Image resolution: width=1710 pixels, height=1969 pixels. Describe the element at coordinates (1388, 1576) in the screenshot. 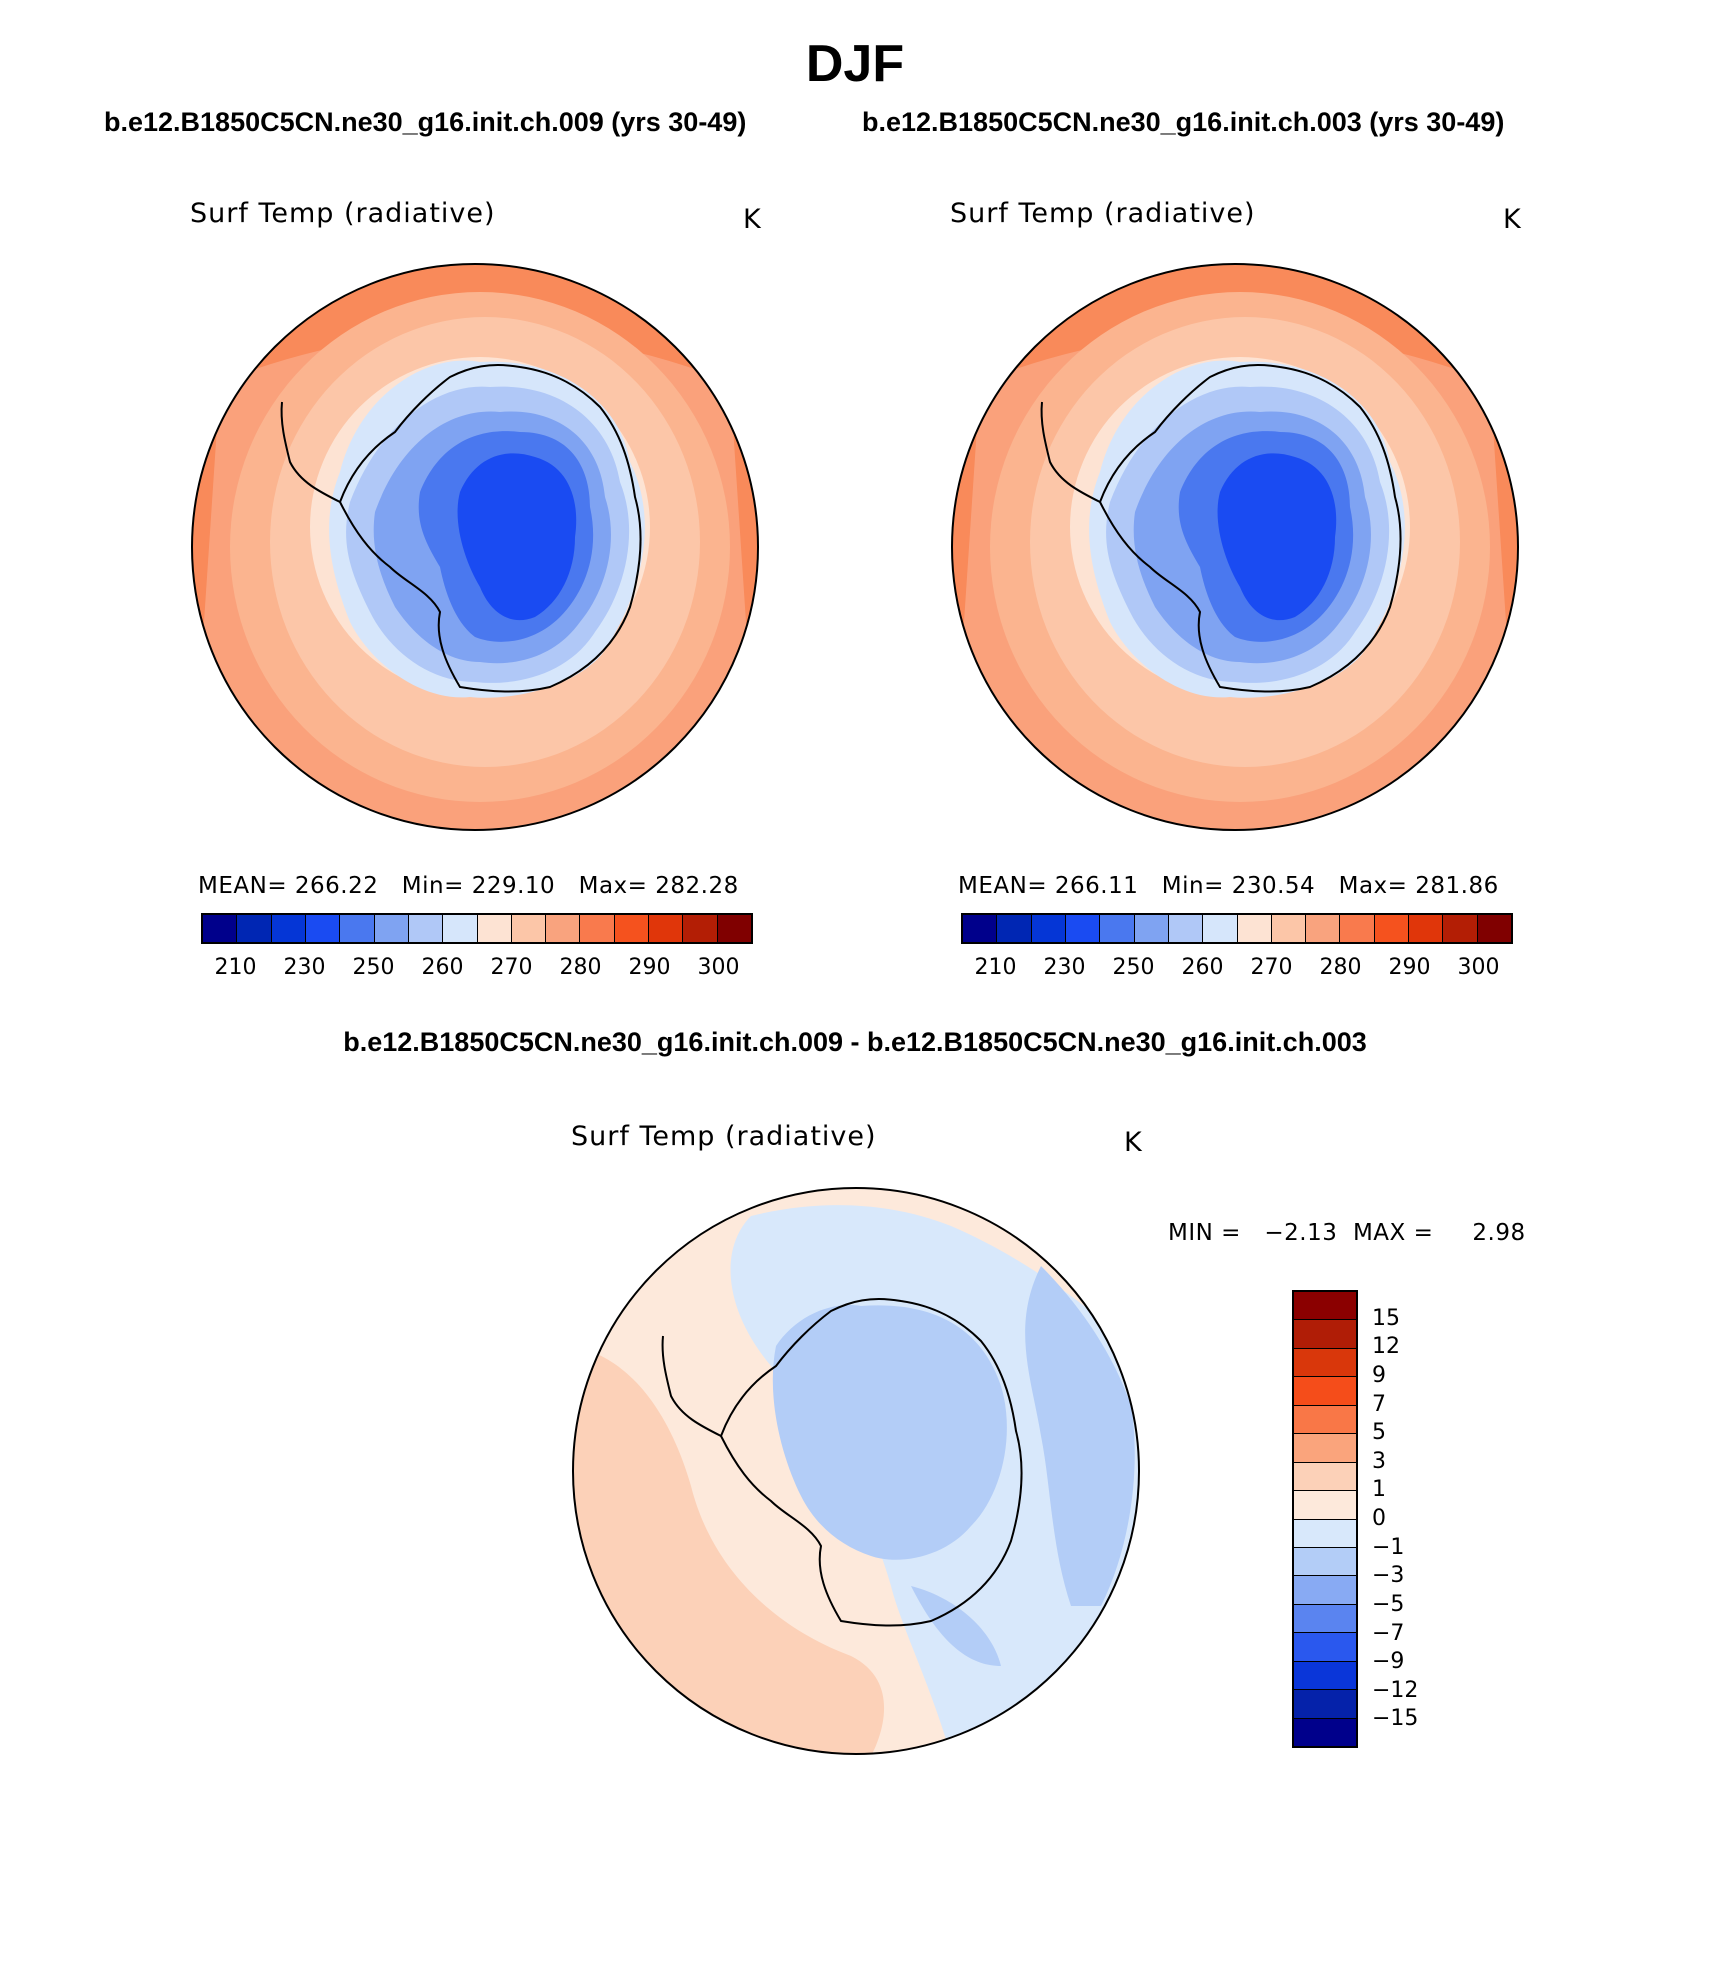

I see `colorbar-tick-label: −3` at that location.